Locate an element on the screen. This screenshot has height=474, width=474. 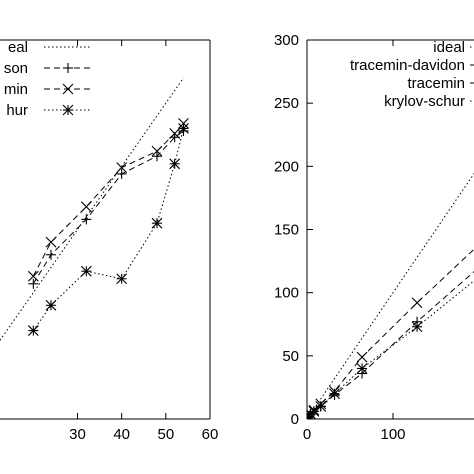
right-x-tick-label-0: 0 is located at coordinates (307, 434).